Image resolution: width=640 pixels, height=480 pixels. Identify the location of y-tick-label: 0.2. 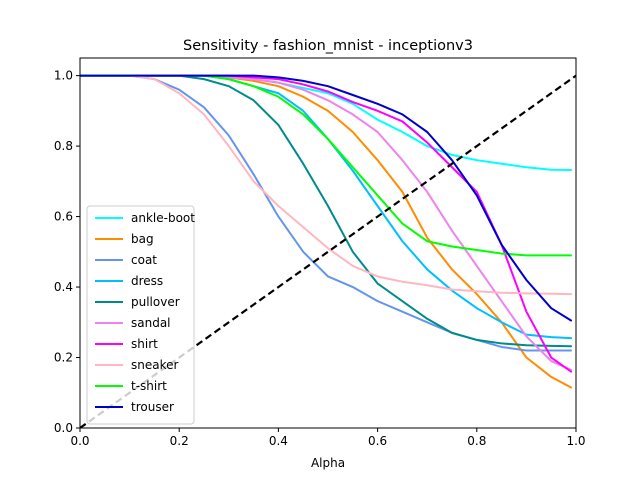
(63, 358).